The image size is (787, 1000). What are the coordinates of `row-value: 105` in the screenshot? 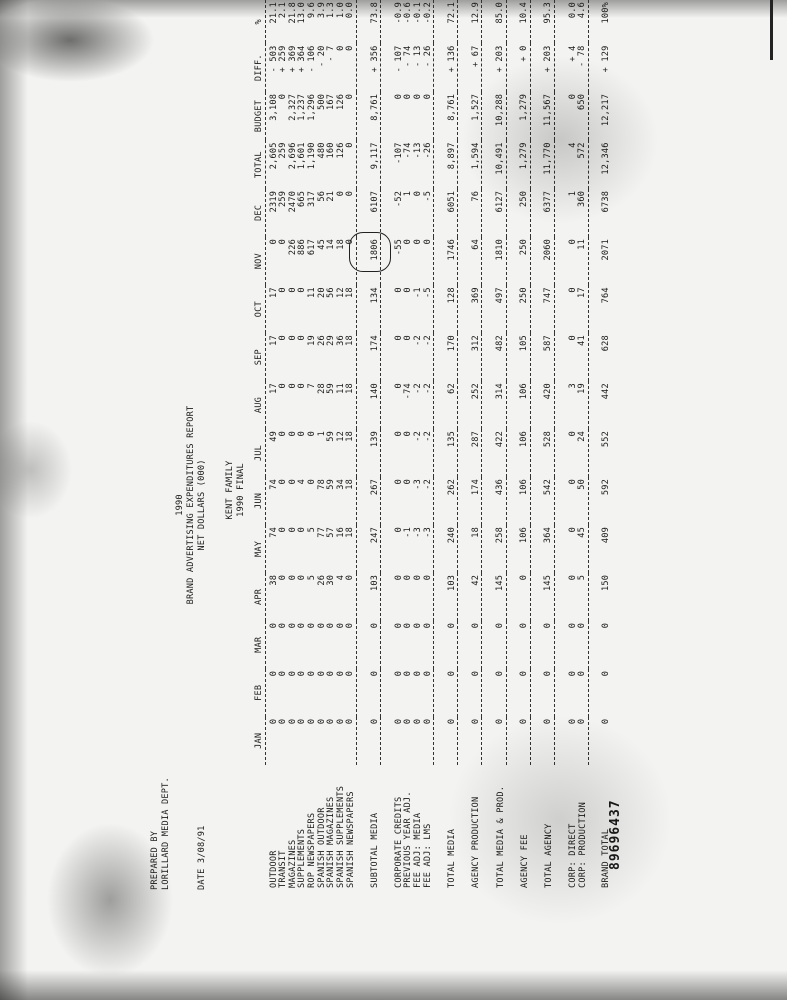 It's located at (524, 343).